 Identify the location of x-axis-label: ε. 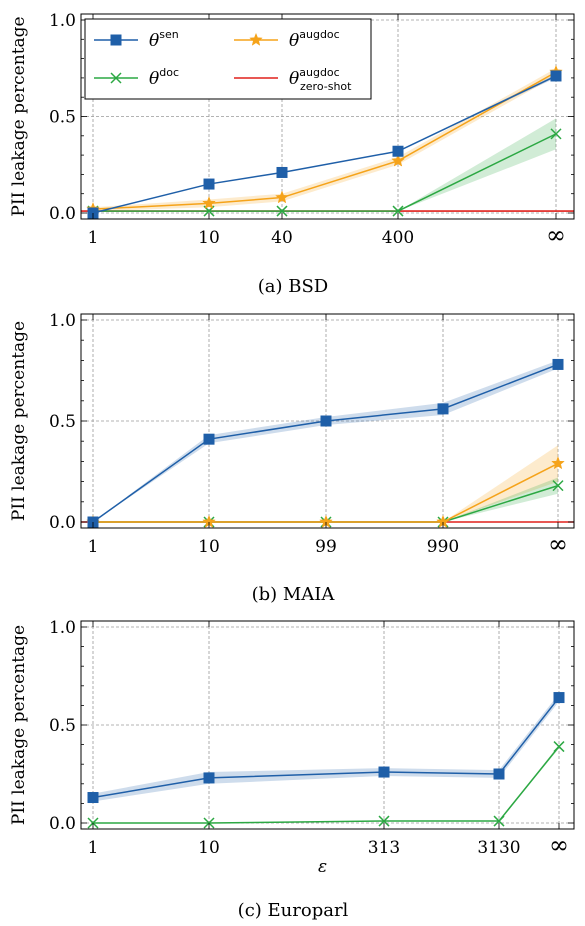
(322, 867).